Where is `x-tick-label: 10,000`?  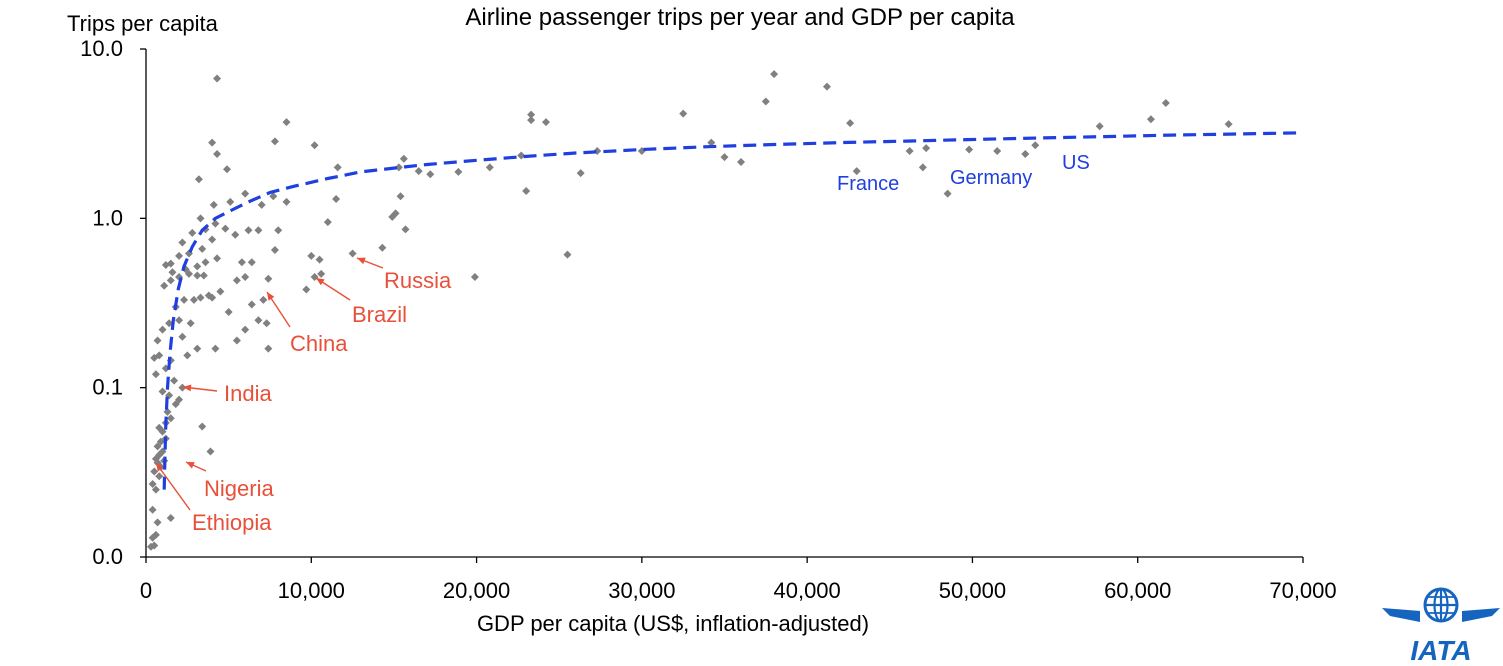
x-tick-label: 10,000 is located at coordinates (311, 590).